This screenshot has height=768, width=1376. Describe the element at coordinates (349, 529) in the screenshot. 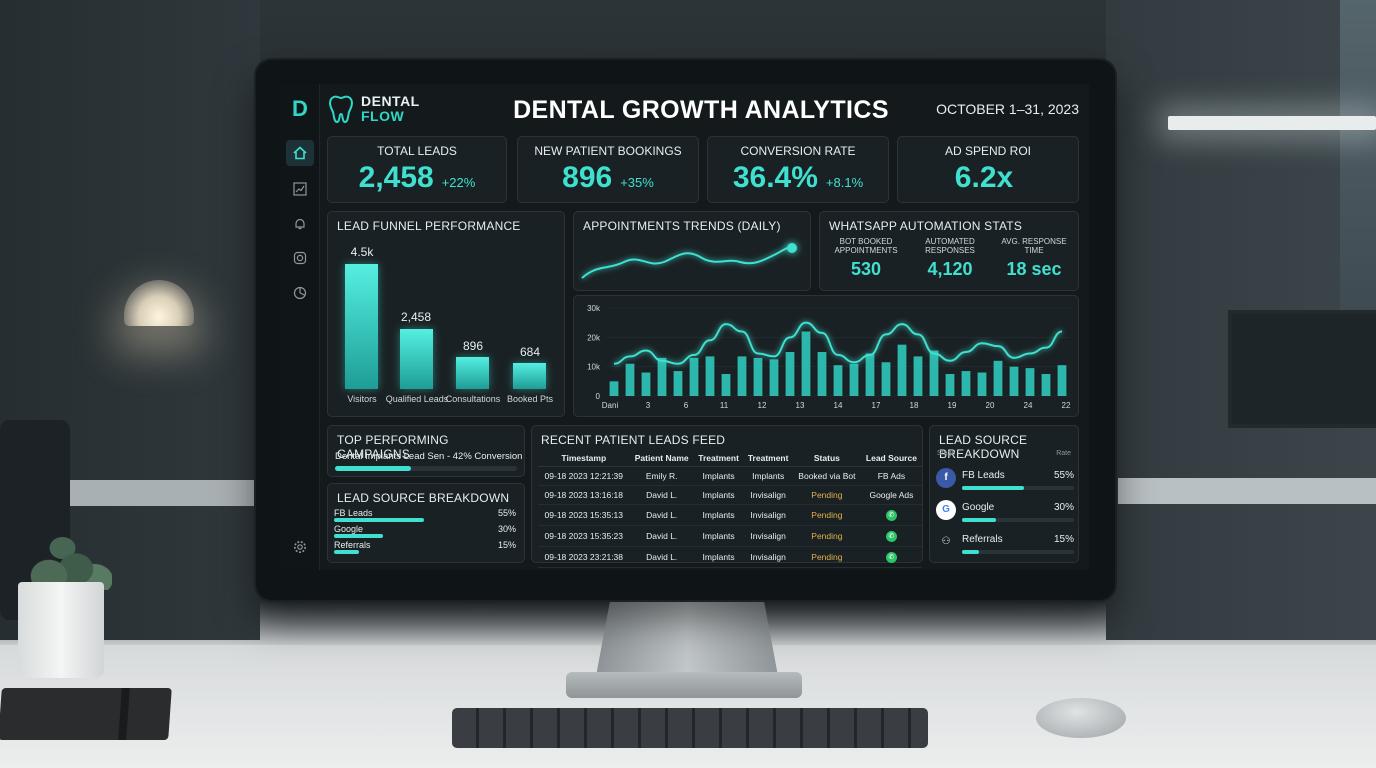

I see `mini-source-name: Google` at that location.